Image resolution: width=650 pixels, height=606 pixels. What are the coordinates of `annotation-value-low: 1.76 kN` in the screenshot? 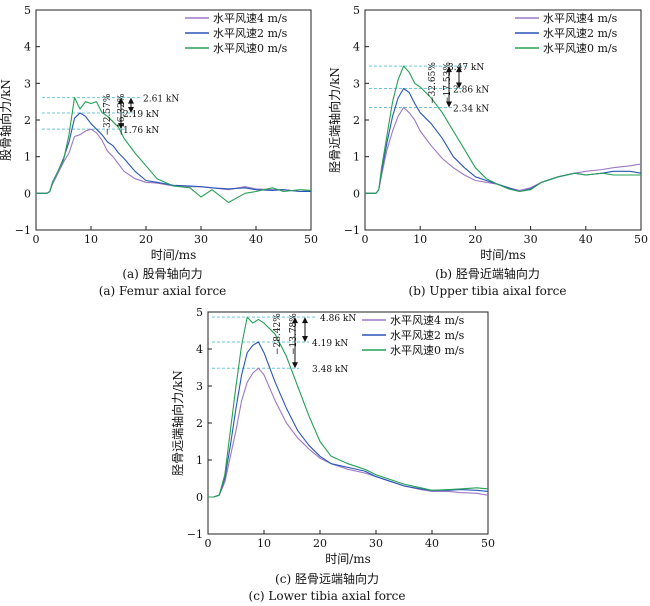 It's located at (141, 131).